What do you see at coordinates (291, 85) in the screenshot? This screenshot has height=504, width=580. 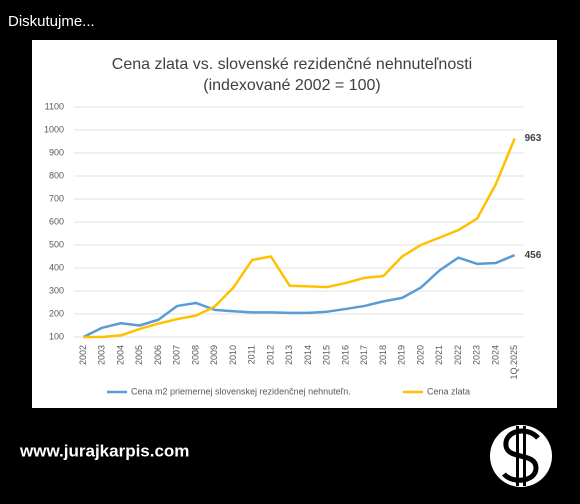 I see `chart-subtitle: (indexované 2002 = 100)` at bounding box center [291, 85].